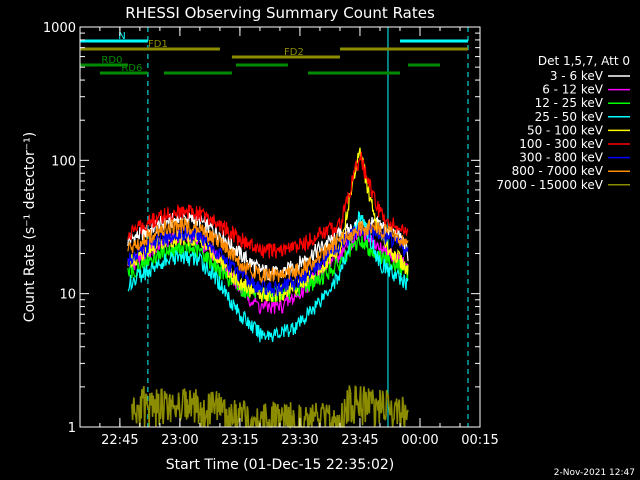  What do you see at coordinates (72, 428) in the screenshot?
I see `y-tick-label: 1` at bounding box center [72, 428].